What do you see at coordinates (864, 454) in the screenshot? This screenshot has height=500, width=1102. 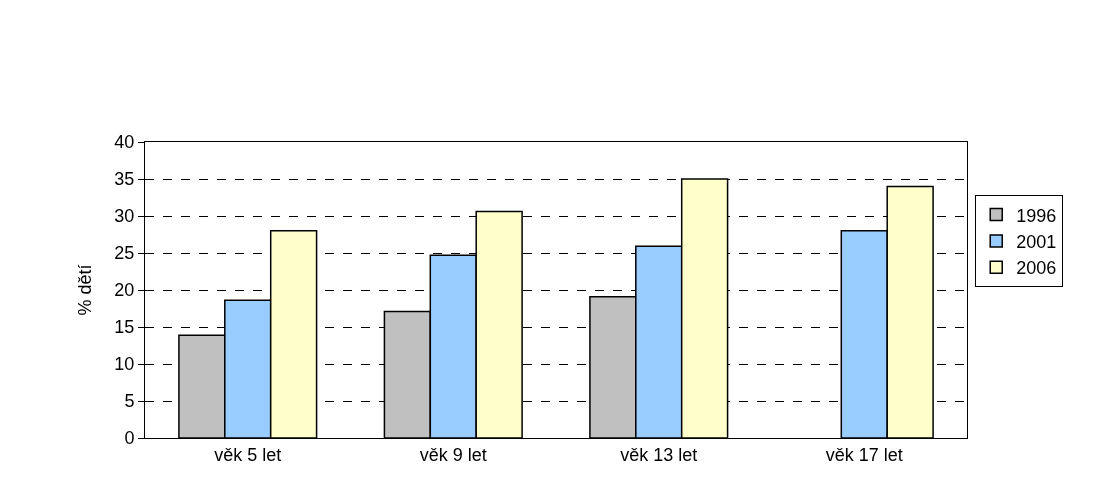 I see `x-tick-label: věk 17 let` at bounding box center [864, 454].